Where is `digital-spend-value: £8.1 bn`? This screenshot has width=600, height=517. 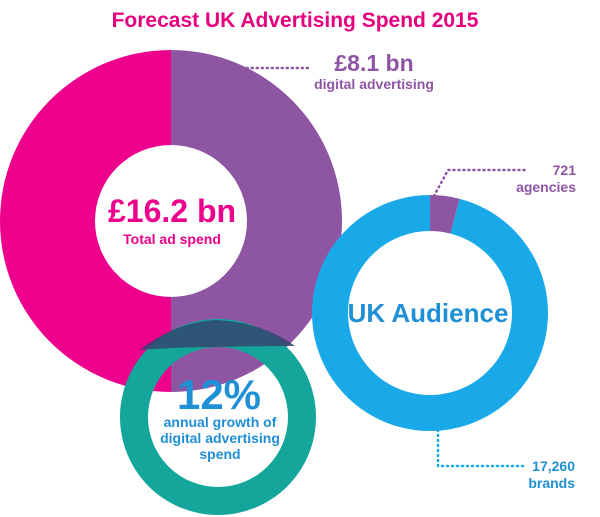
digital-spend-value: £8.1 bn is located at coordinates (373, 63).